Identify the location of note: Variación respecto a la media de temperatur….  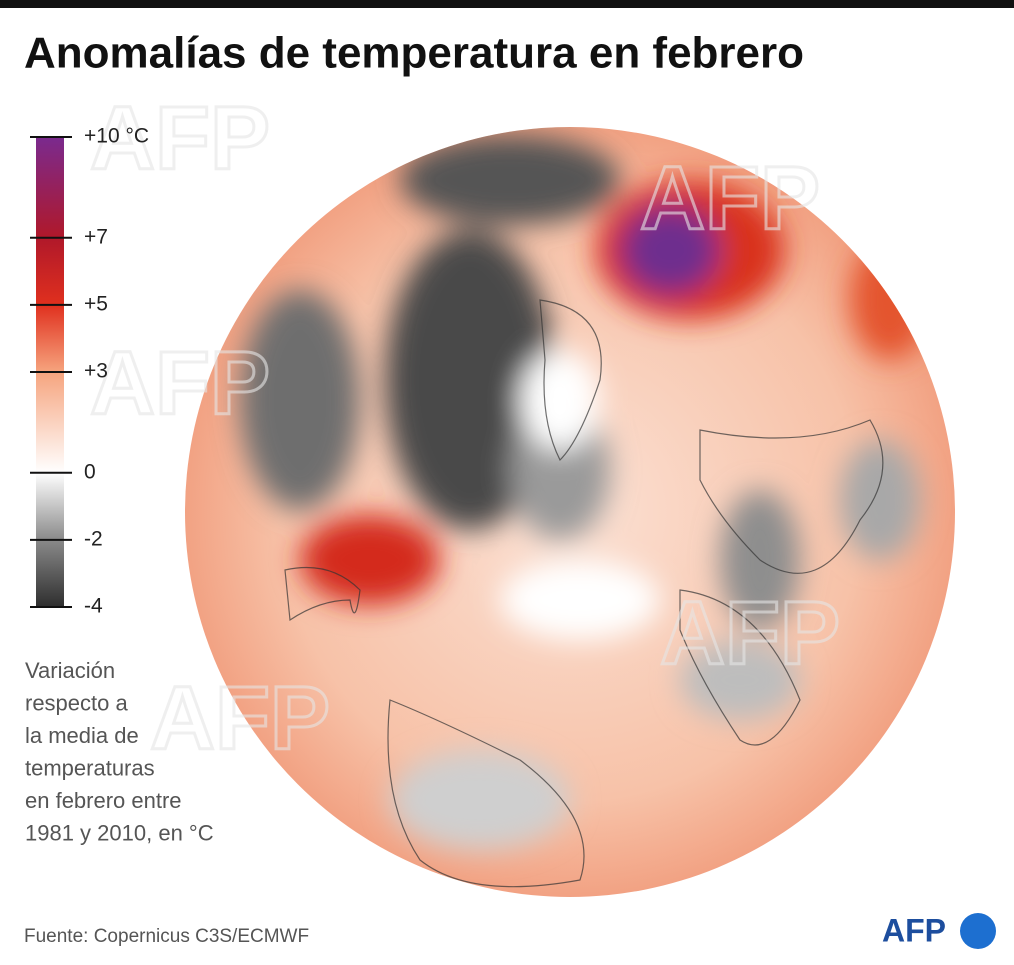
(119, 752).